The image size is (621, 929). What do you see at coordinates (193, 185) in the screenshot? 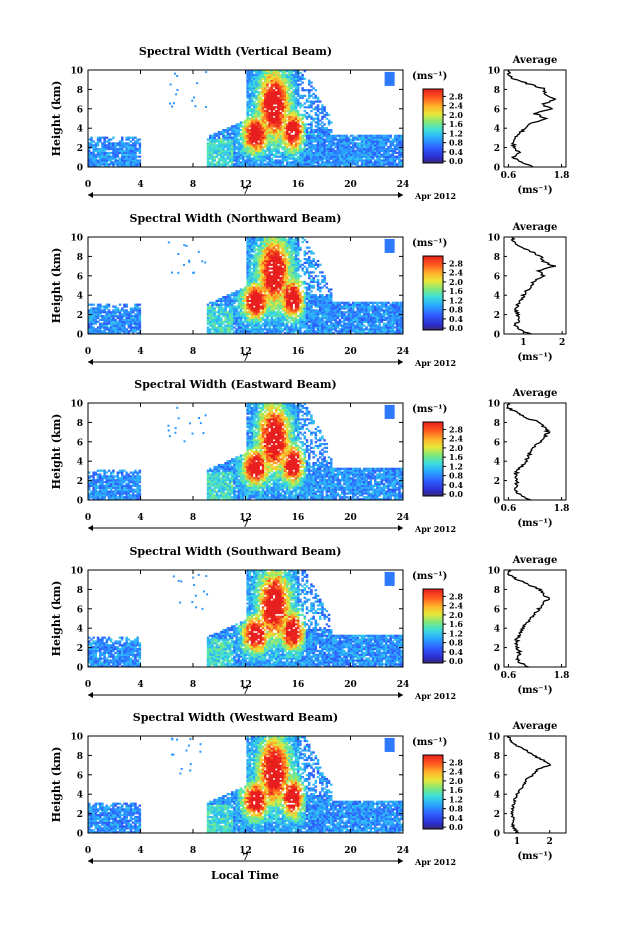
I see `x-tick-label: 8` at bounding box center [193, 185].